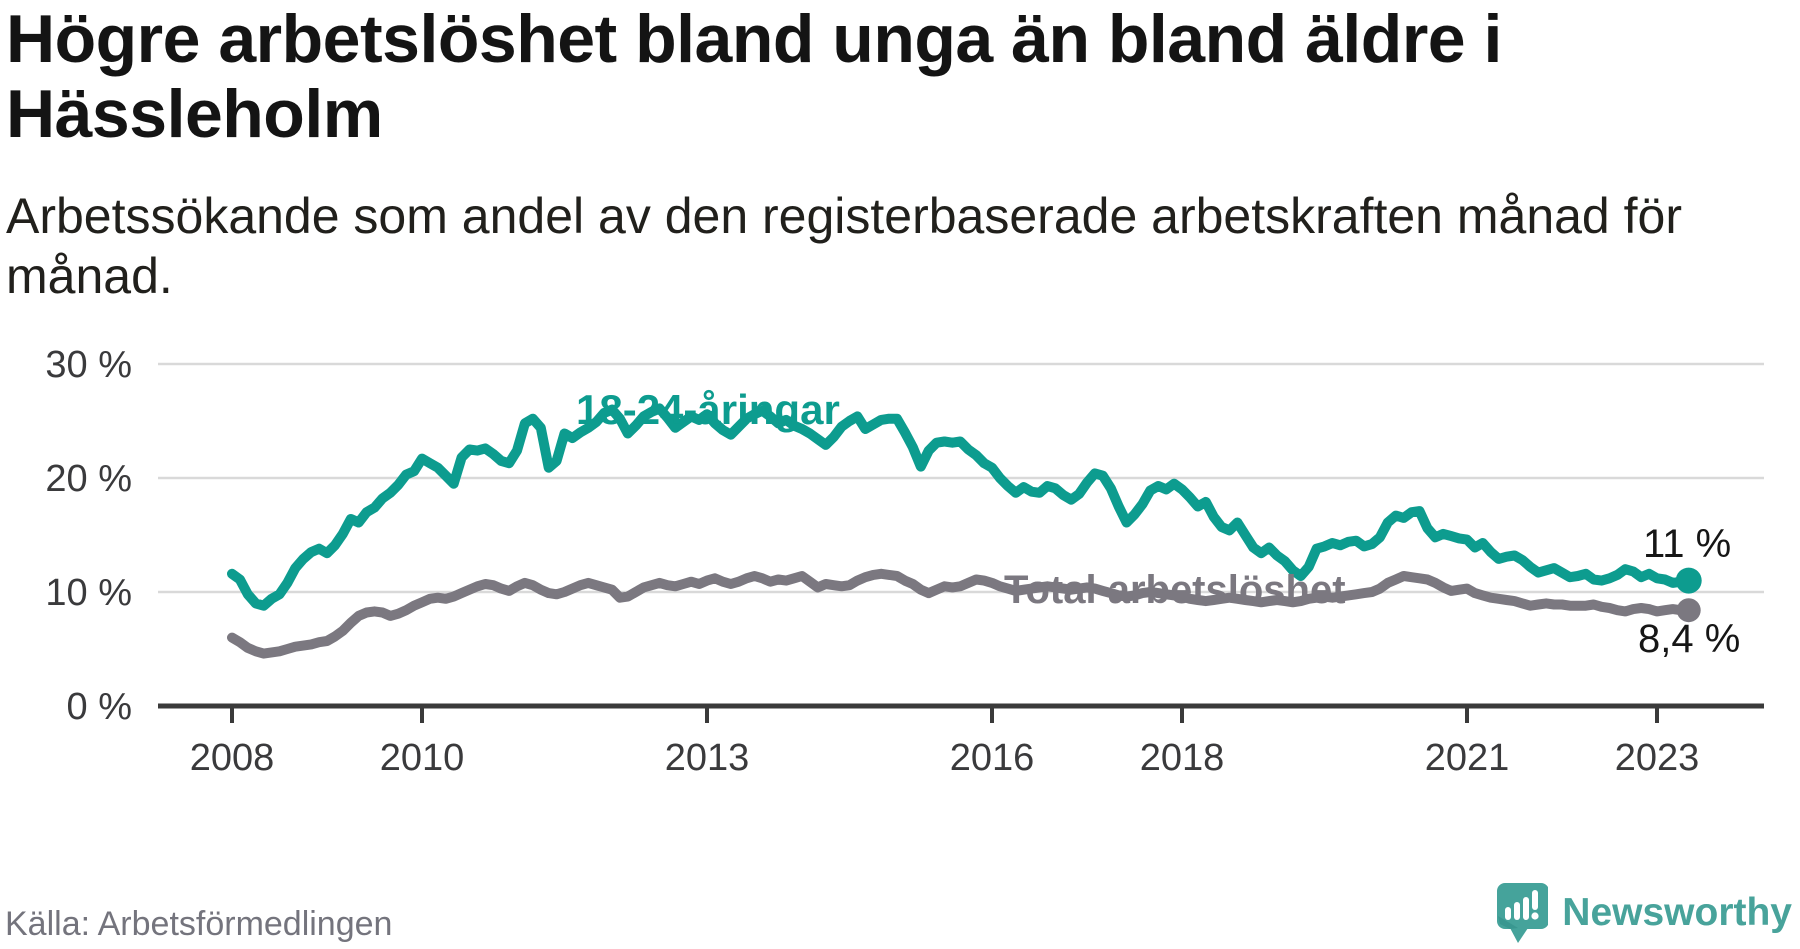 The height and width of the screenshot is (949, 1800). I want to click on logo-exclamation-dot, so click(1535, 916).